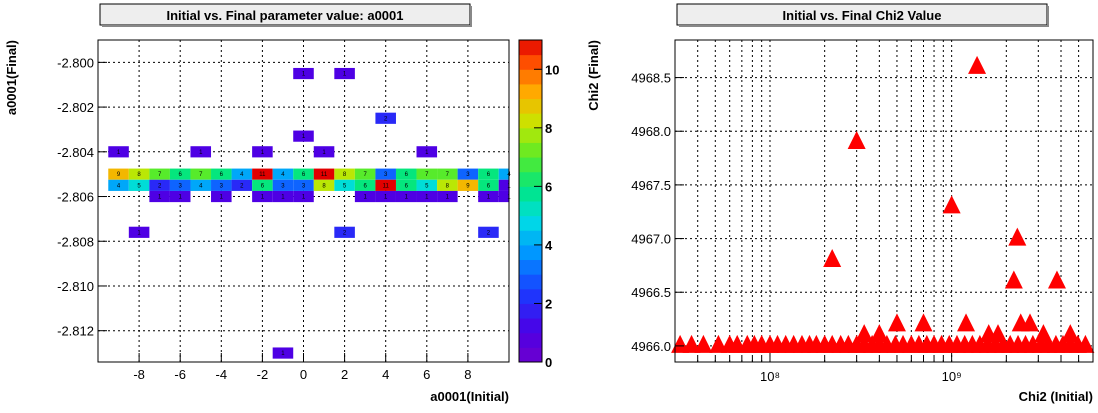 The image size is (1098, 413). What do you see at coordinates (426, 374) in the screenshot?
I see `heatmap-x-tick-label: 6` at bounding box center [426, 374].